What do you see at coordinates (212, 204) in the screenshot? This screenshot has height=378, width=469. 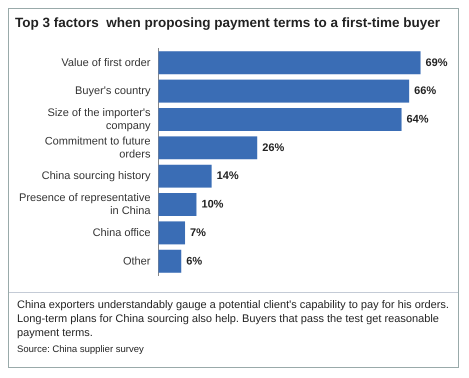 I see `data-label: 10%` at bounding box center [212, 204].